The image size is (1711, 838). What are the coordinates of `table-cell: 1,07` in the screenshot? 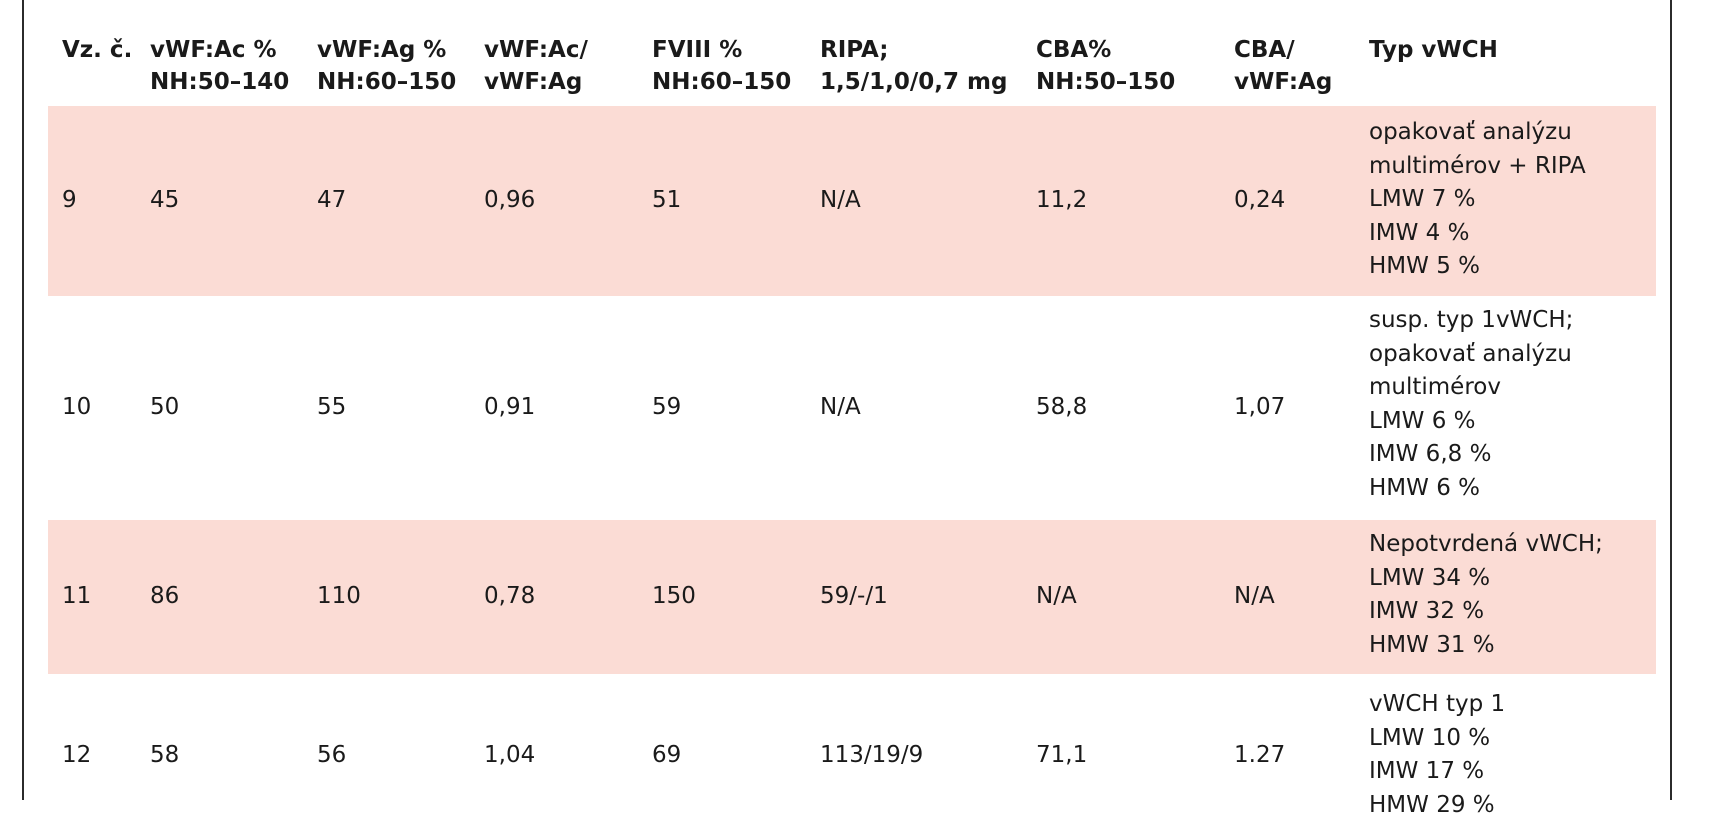 It's located at (1260, 407).